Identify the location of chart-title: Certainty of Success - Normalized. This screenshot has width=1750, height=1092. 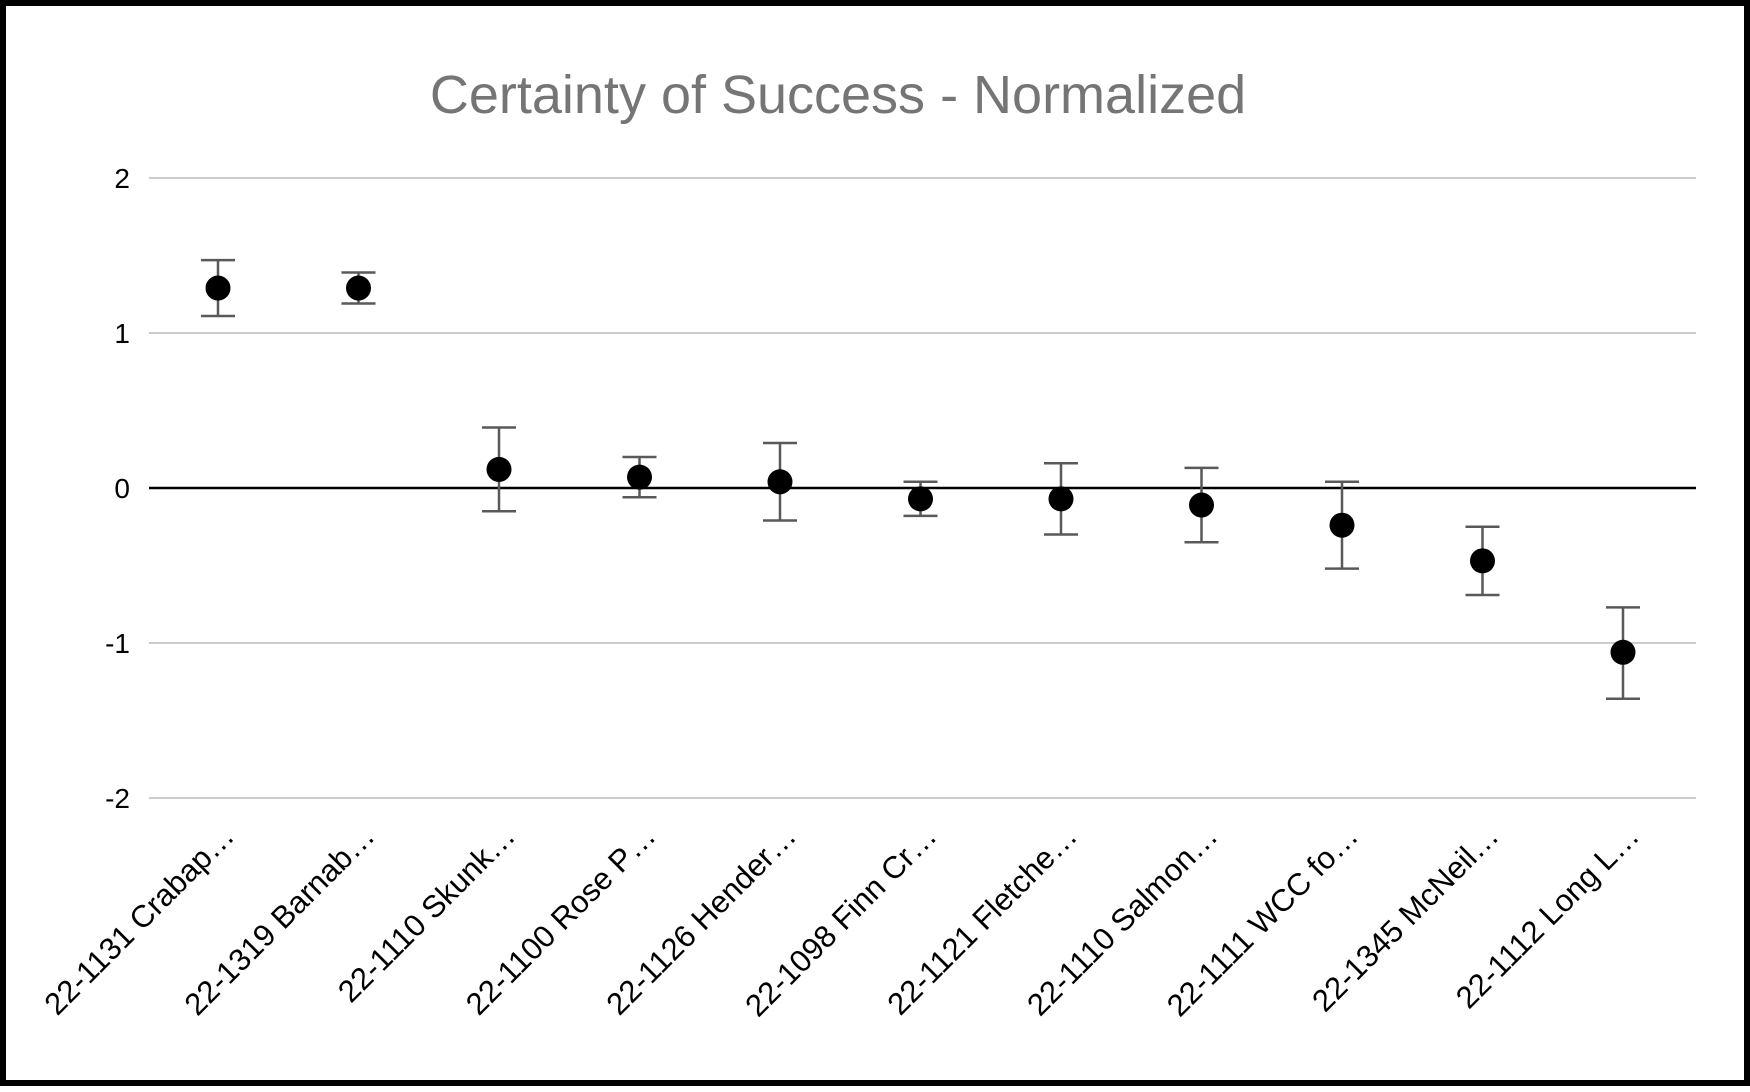
(838, 95).